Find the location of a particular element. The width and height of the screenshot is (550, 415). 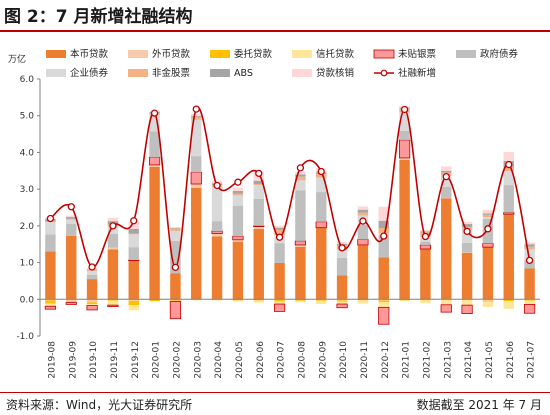

x-tick-label: 2021-01 is located at coordinates (407, 360).